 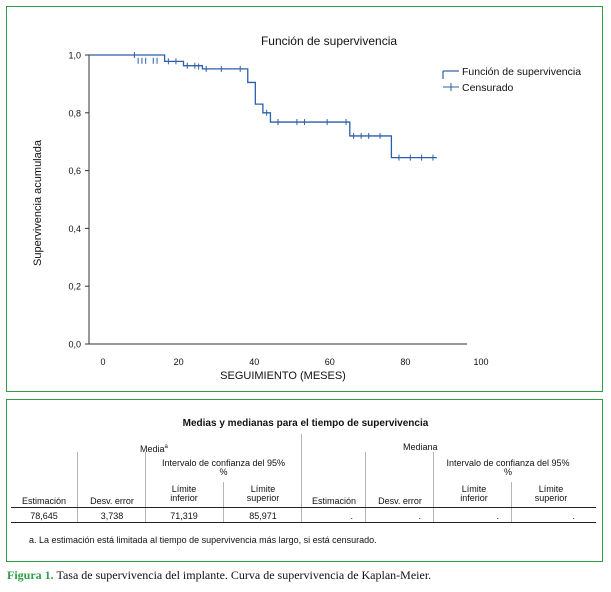 What do you see at coordinates (38, 202) in the screenshot?
I see `y-axis-label: Supervivencia acumulada` at bounding box center [38, 202].